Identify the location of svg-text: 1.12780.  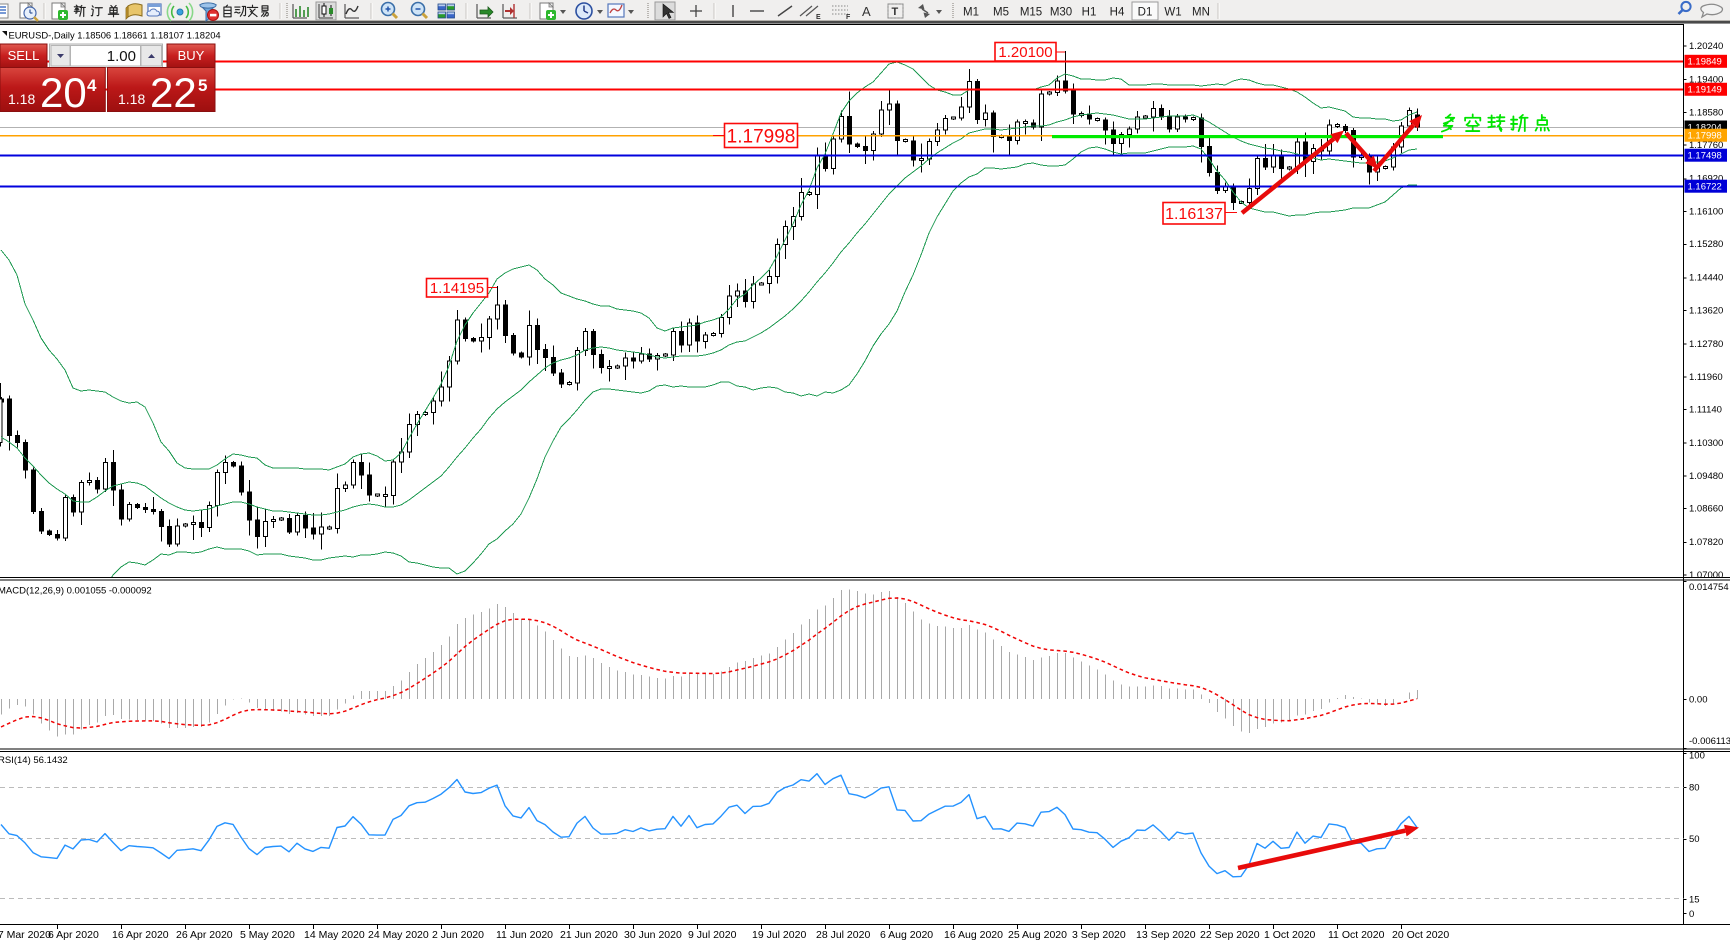
(1706, 344).